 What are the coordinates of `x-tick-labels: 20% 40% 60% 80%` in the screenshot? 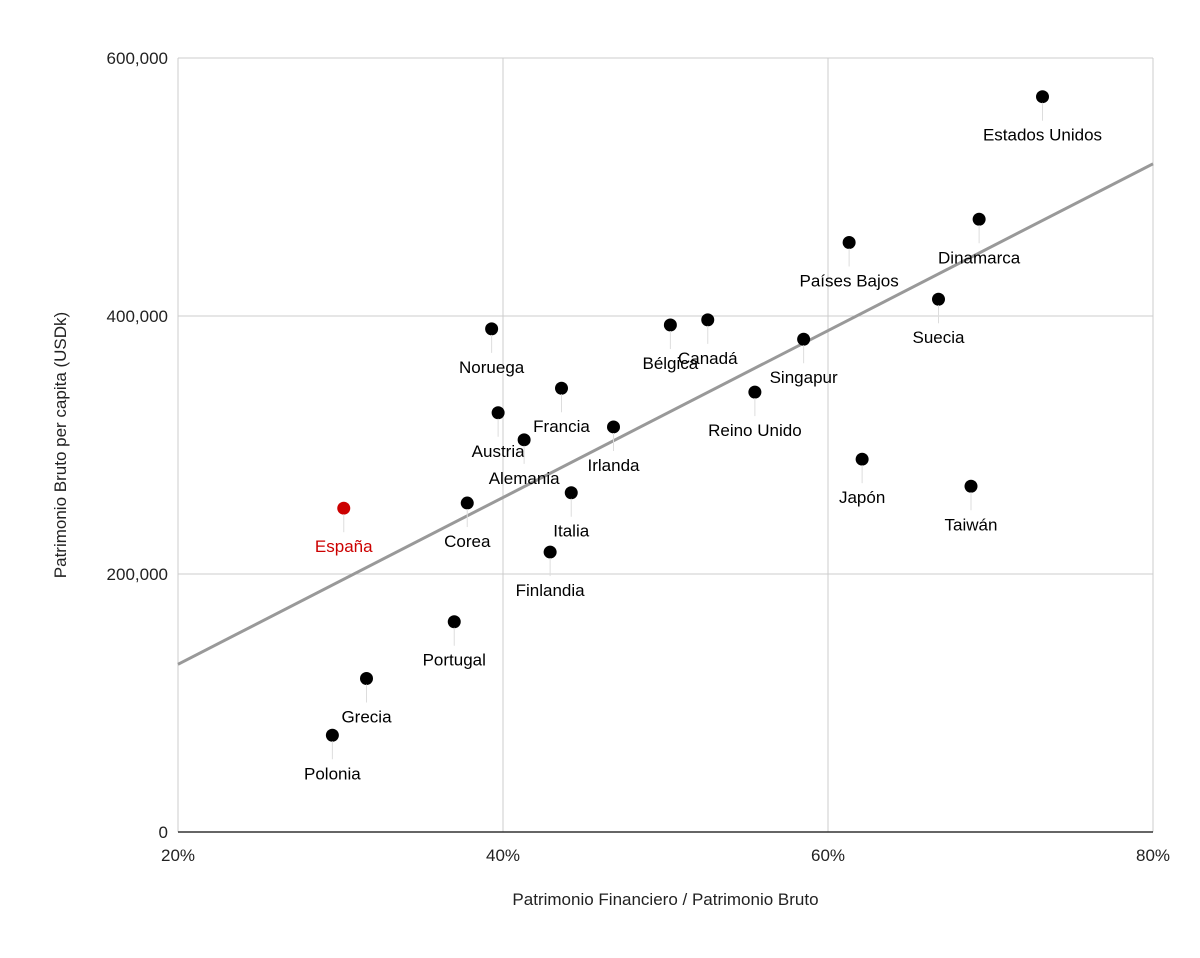 It's located at (665, 855).